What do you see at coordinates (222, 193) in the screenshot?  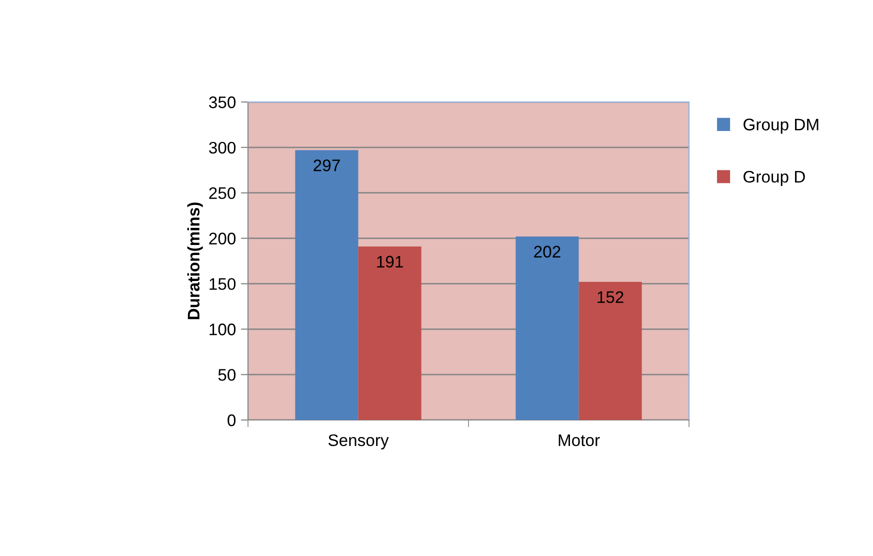 I see `y-tick-label: 250` at bounding box center [222, 193].